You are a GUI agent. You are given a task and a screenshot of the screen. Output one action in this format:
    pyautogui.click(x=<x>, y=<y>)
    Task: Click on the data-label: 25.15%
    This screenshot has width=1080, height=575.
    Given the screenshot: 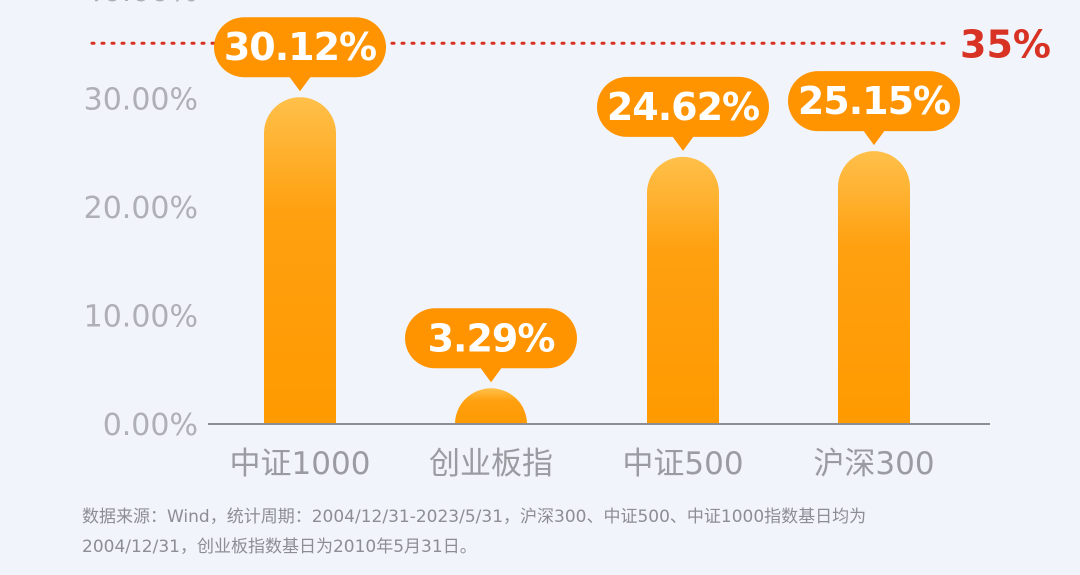 What is the action you would take?
    pyautogui.click(x=874, y=101)
    